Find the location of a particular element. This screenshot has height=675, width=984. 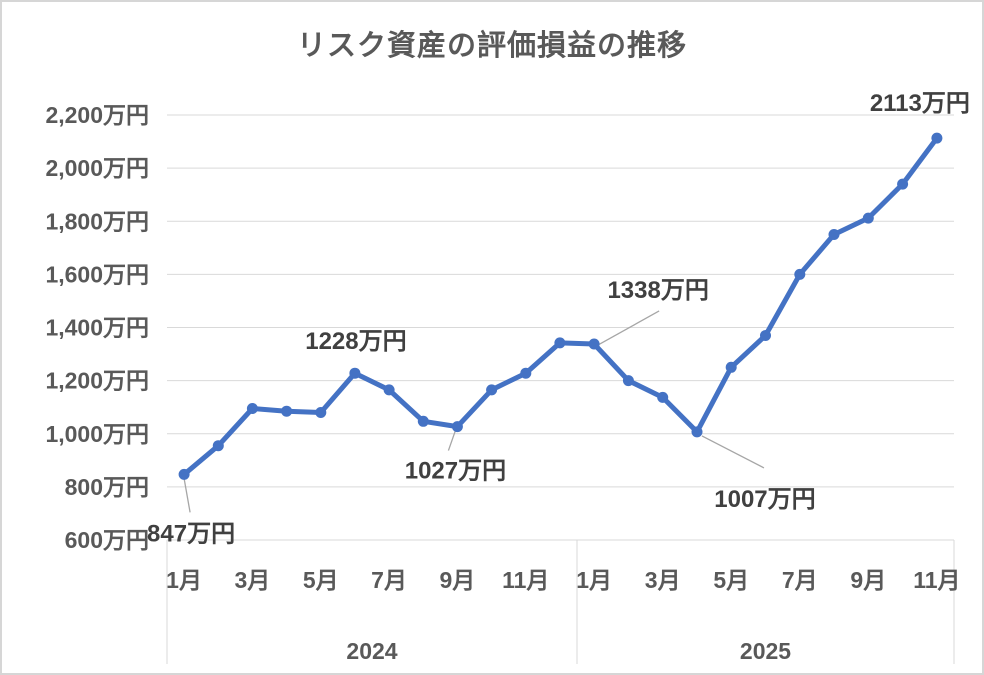

y-tick-label: 800万円 is located at coordinates (107, 487).